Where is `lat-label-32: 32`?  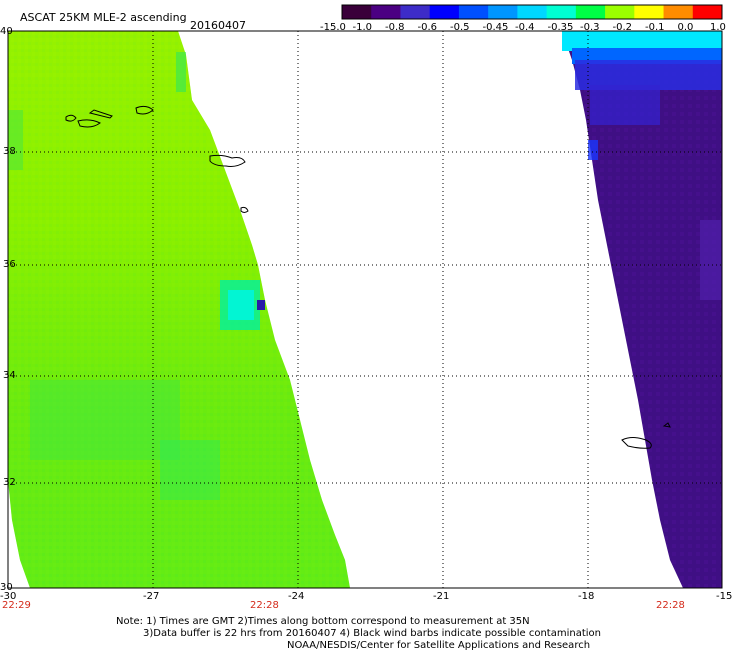 lat-label-32: 32 is located at coordinates (9, 482).